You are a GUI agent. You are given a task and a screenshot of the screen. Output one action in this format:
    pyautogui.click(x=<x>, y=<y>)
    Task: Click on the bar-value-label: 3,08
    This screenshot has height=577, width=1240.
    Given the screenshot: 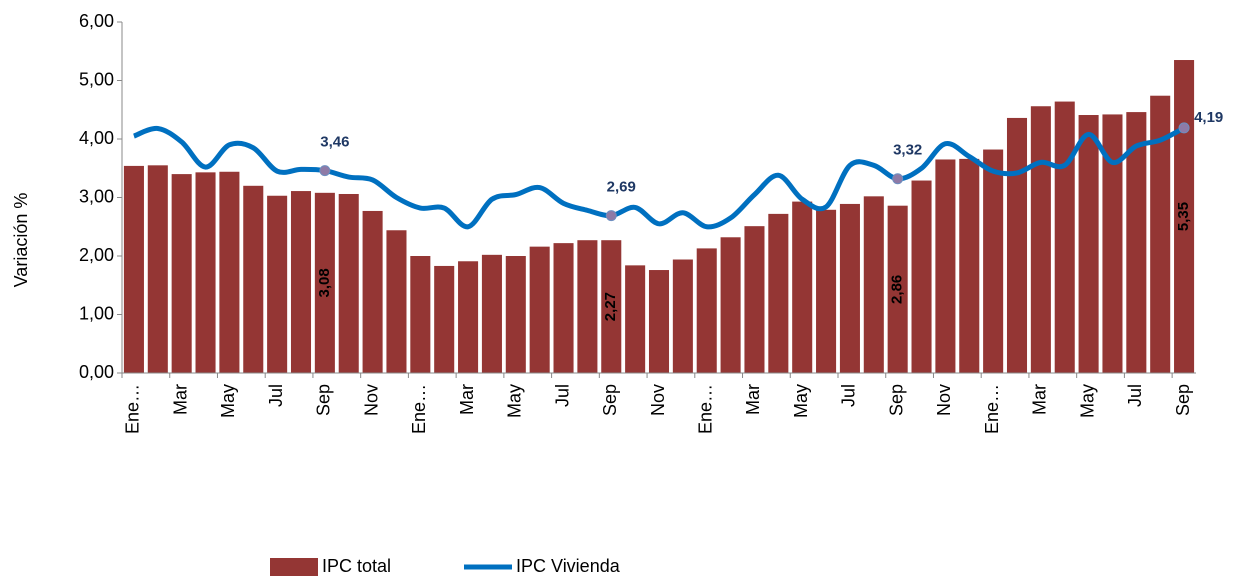 What is the action you would take?
    pyautogui.click(x=324, y=282)
    